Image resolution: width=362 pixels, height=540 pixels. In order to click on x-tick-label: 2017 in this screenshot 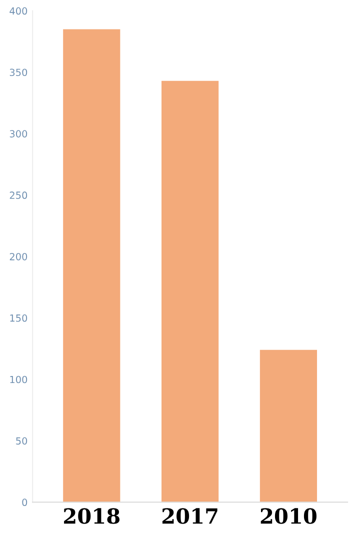, I will do `click(190, 516)`.